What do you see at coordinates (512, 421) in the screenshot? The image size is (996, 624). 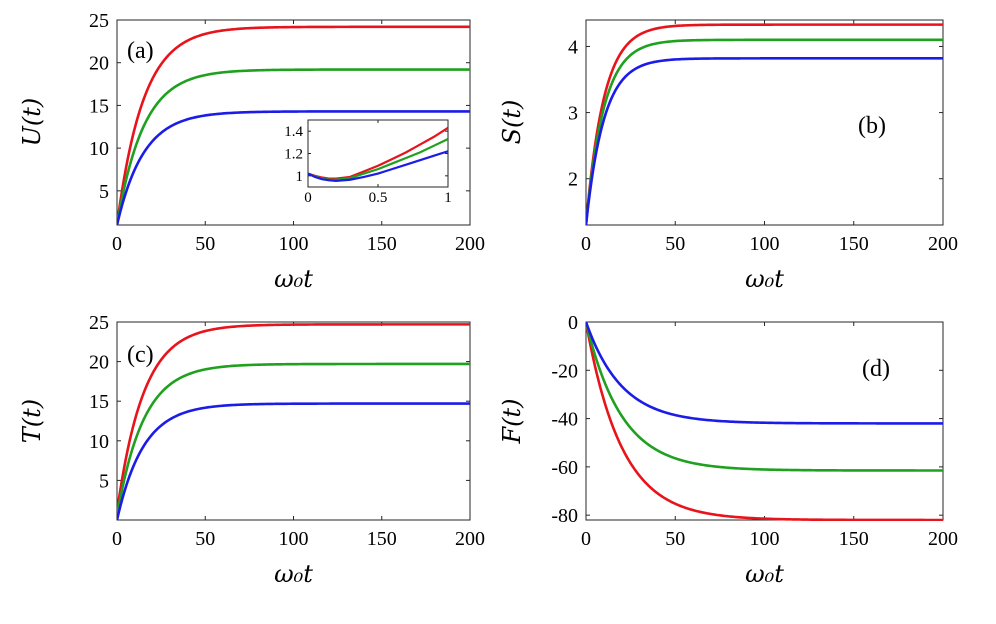 I see `y-axis-label: F(t)` at bounding box center [512, 421].